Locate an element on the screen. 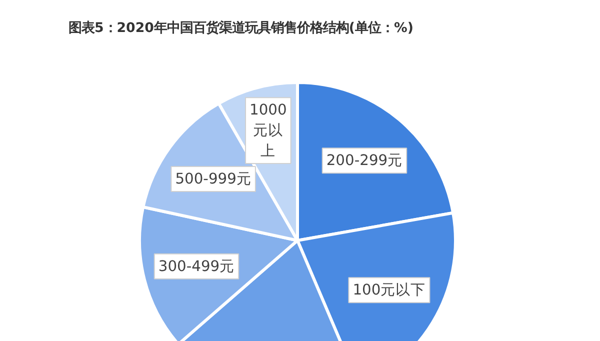 This screenshot has width=600, height=341. slice-label: 500-999元 is located at coordinates (213, 179).